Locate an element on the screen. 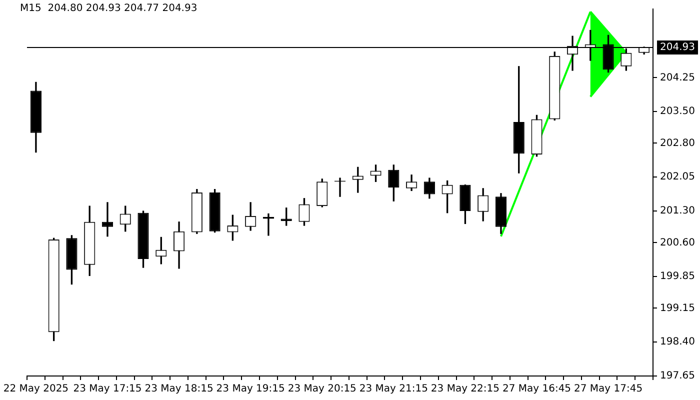  y-tick-label: 201.30 is located at coordinates (678, 211).